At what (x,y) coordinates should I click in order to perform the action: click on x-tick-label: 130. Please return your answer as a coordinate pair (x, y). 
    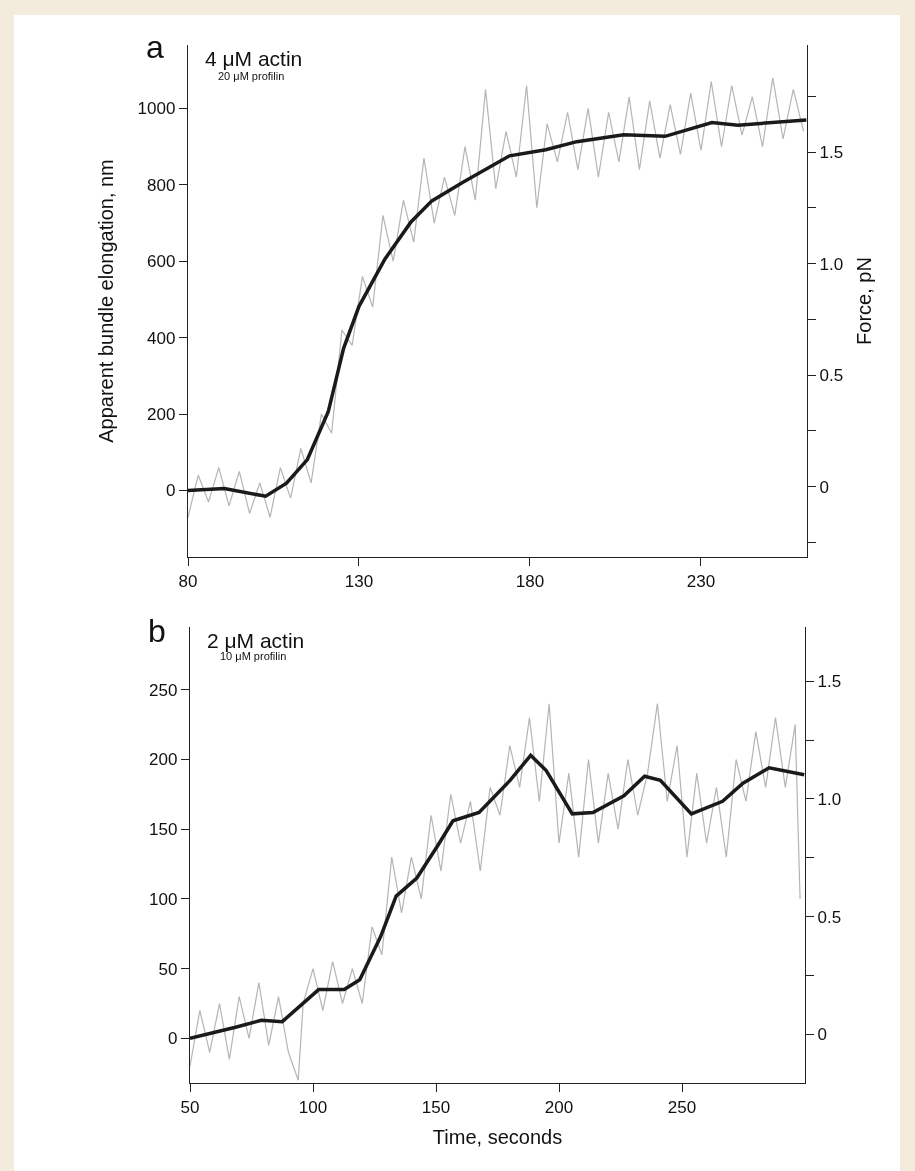
    Looking at the image, I should click on (359, 581).